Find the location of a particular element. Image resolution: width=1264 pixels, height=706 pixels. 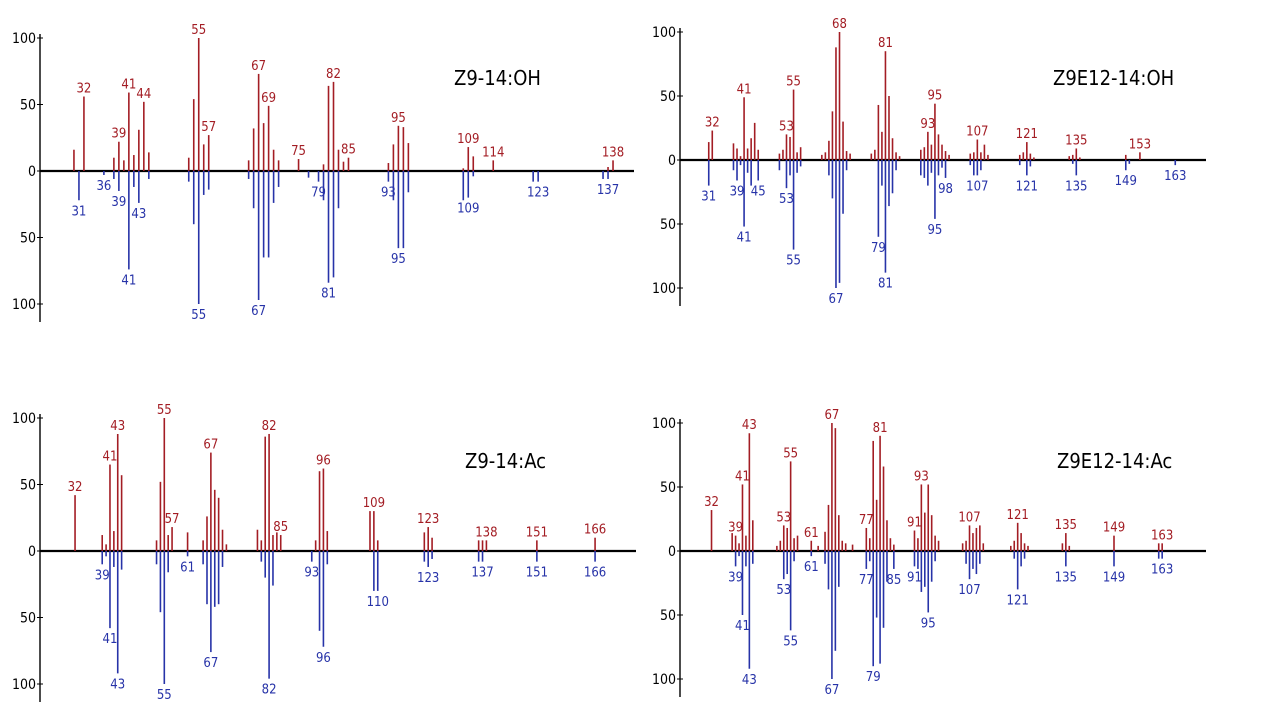

panel-title: Z9-14:OH is located at coordinates (497, 78).